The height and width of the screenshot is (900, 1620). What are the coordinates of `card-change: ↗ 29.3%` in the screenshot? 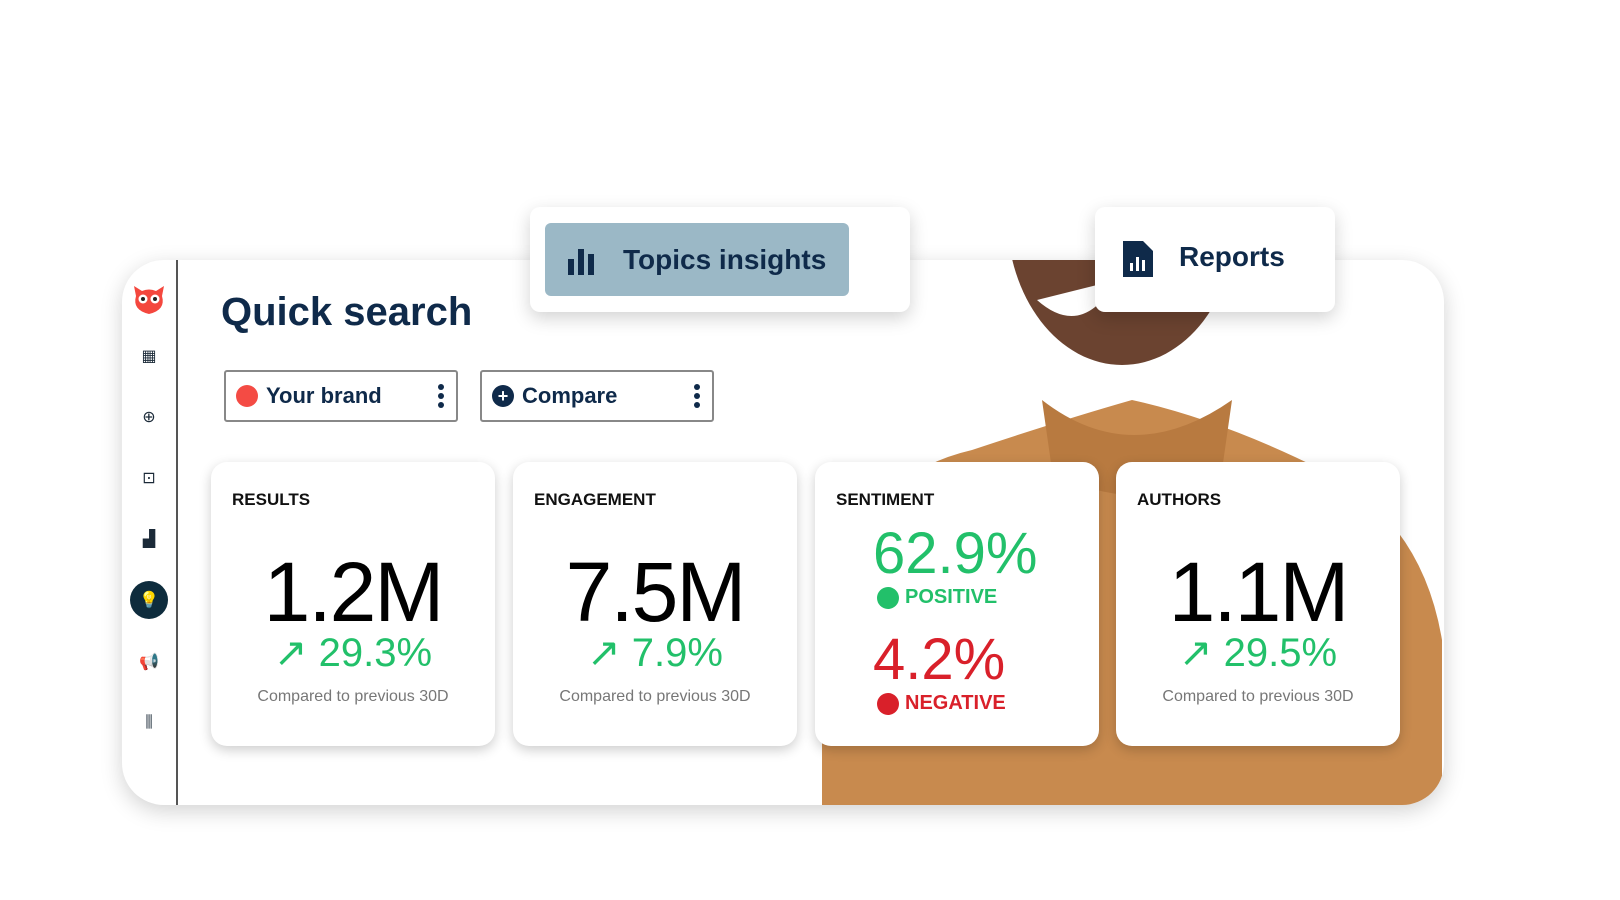 It's located at (353, 653).